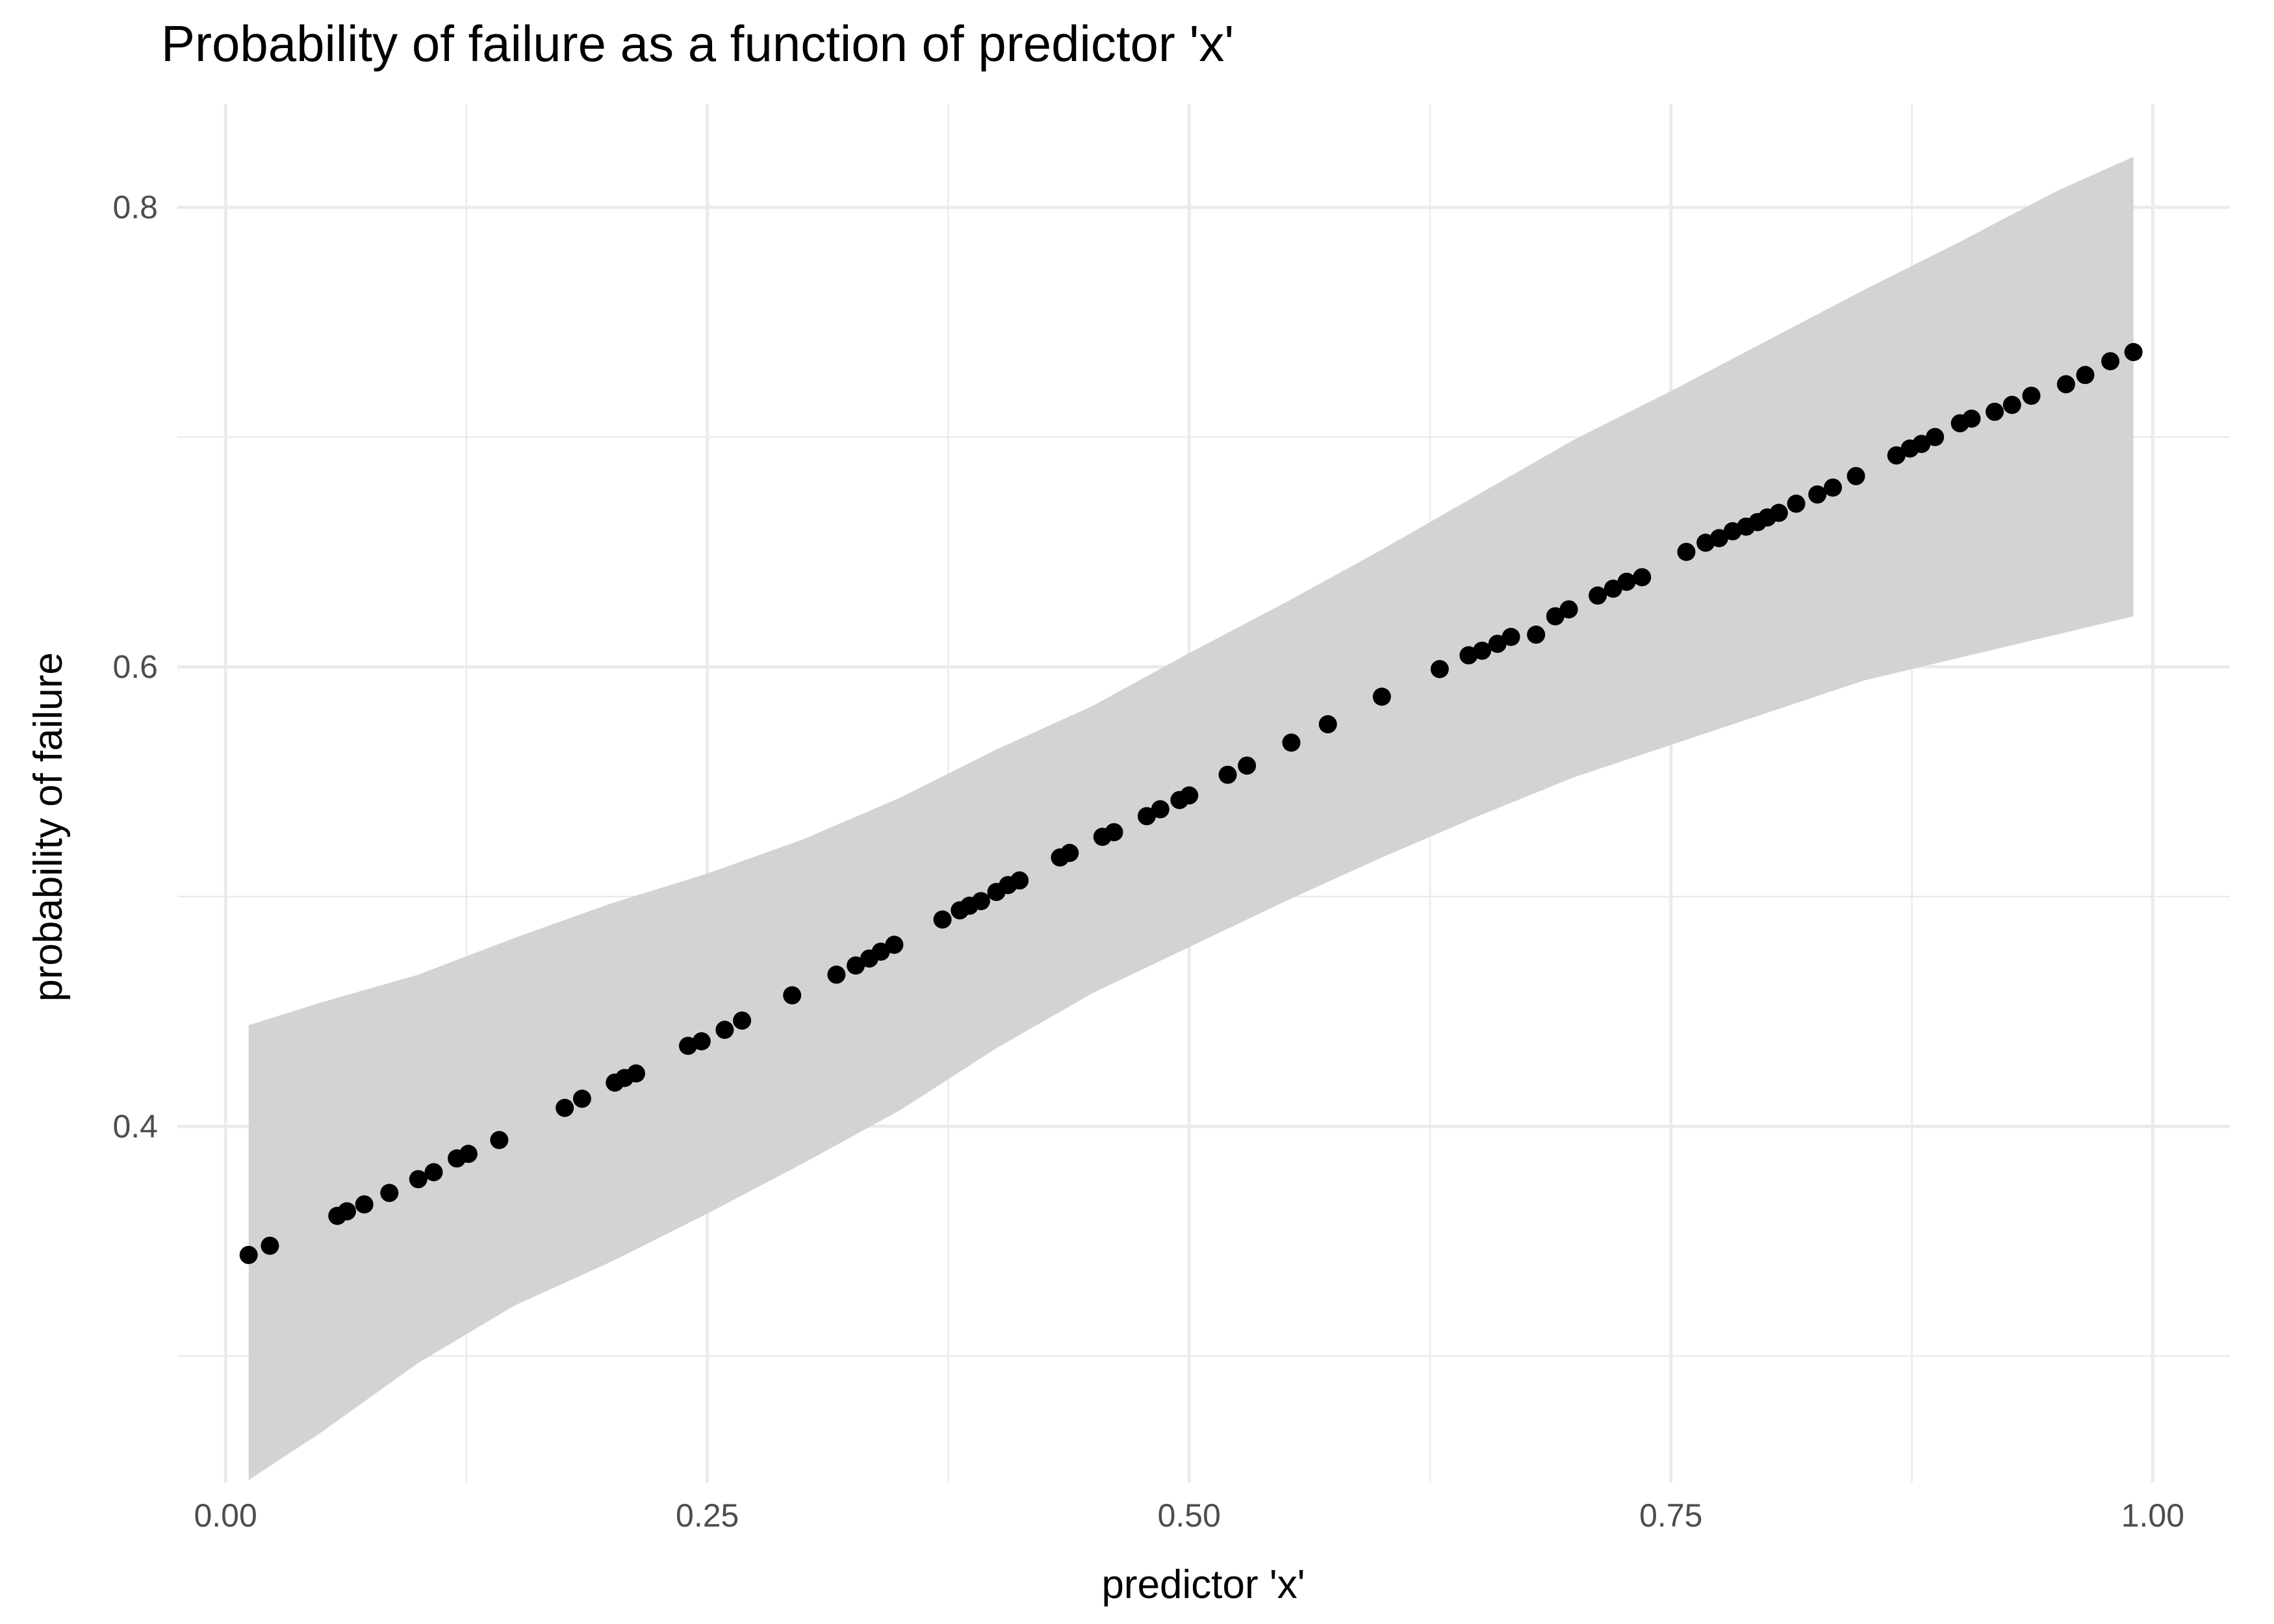 The height and width of the screenshot is (1624, 2274). What do you see at coordinates (1203, 1584) in the screenshot?
I see `x-axis-title: predictor 'x'` at bounding box center [1203, 1584].